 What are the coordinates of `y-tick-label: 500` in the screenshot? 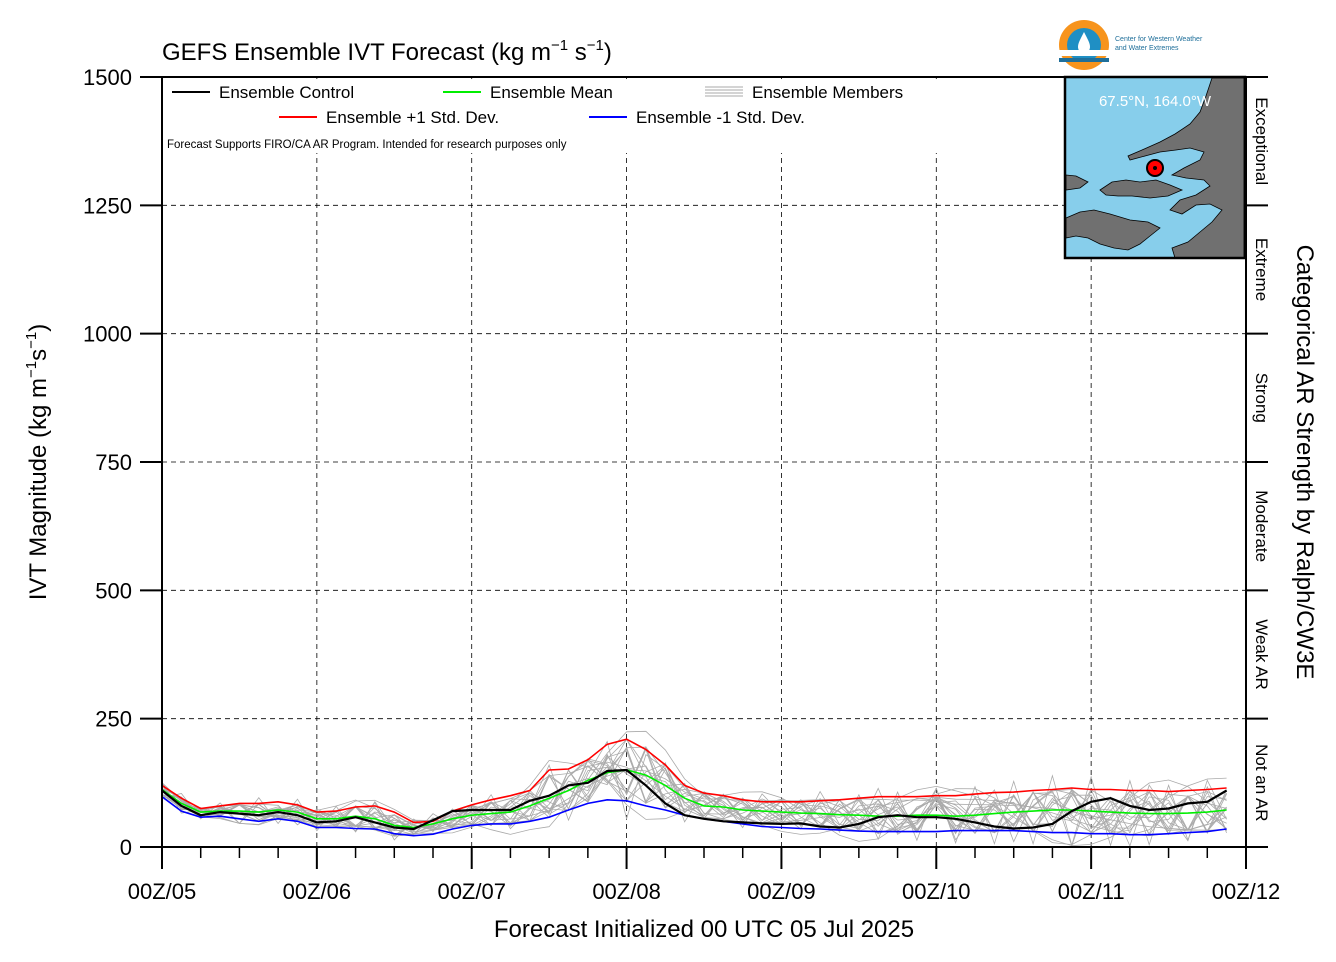 It's located at (113, 590).